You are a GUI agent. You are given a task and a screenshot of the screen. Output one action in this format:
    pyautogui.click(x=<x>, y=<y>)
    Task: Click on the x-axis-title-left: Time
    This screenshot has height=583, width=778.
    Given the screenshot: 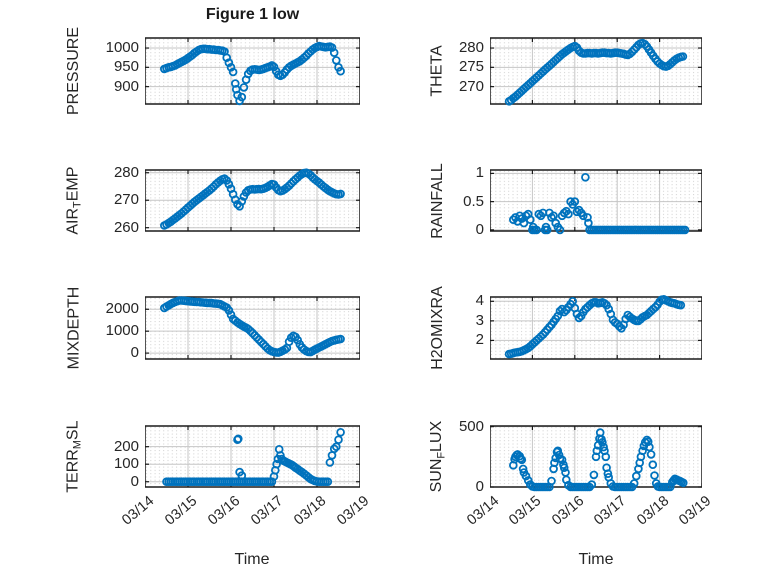 What is the action you would take?
    pyautogui.click(x=252, y=559)
    